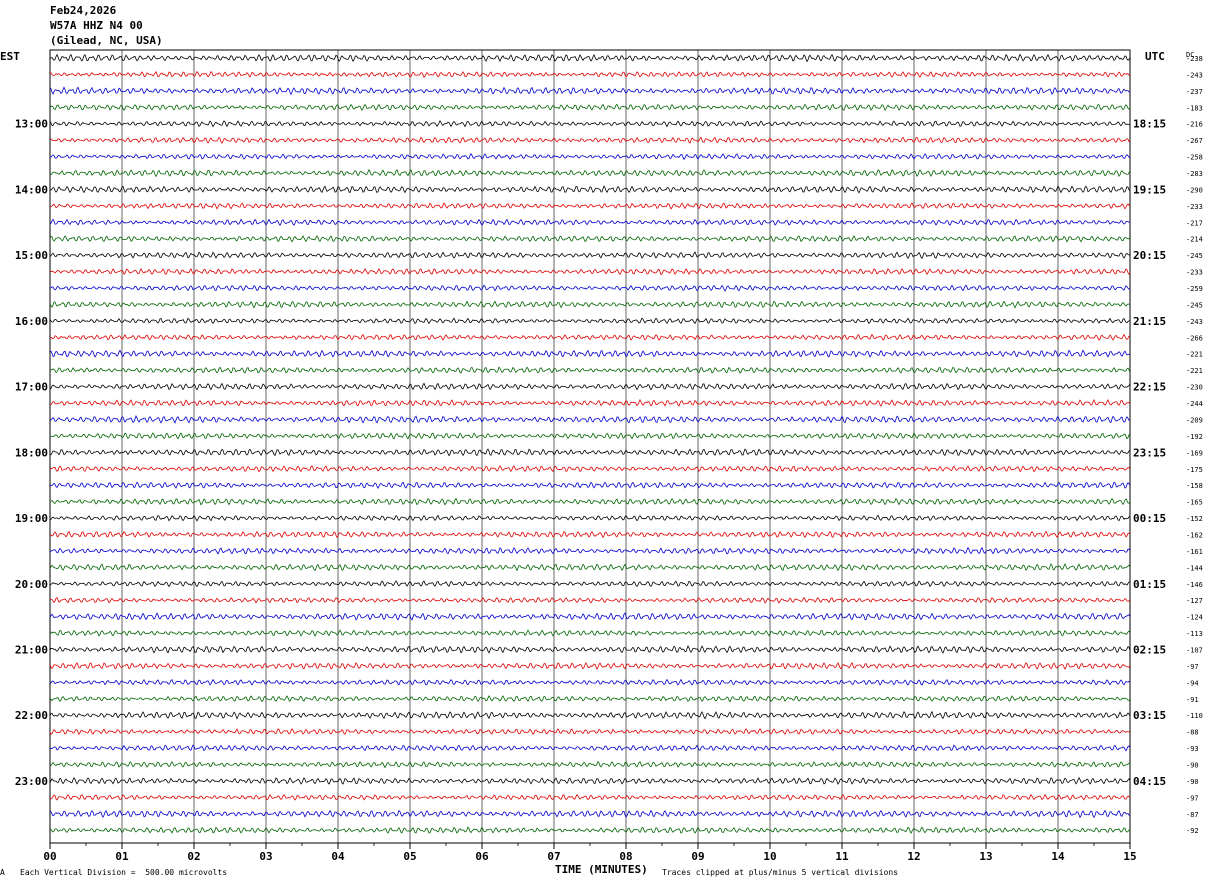  Describe the element at coordinates (553, 856) in the screenshot. I see `x-tick-label: 07` at that location.